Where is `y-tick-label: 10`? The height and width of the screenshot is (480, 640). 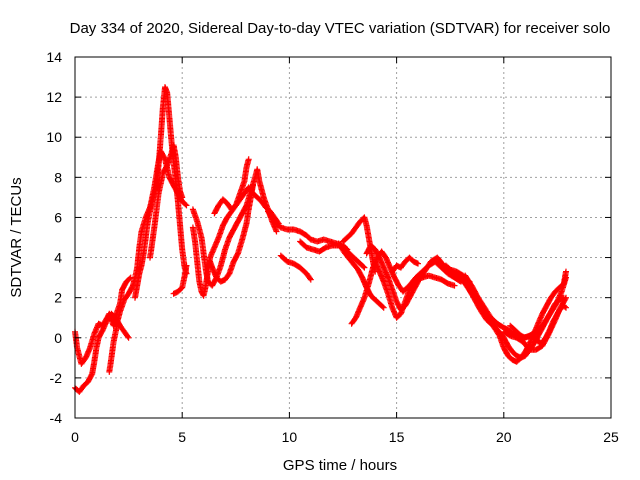
y-tick-label: 10 is located at coordinates (54, 137).